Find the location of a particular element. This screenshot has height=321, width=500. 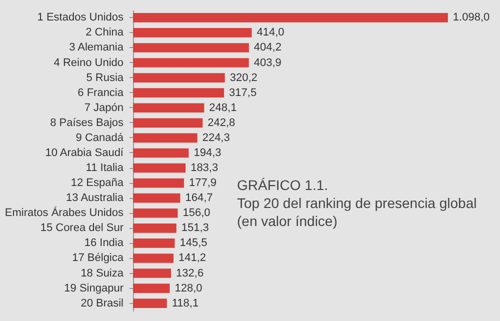

y-tick-label: 11 Italia is located at coordinates (105, 168).